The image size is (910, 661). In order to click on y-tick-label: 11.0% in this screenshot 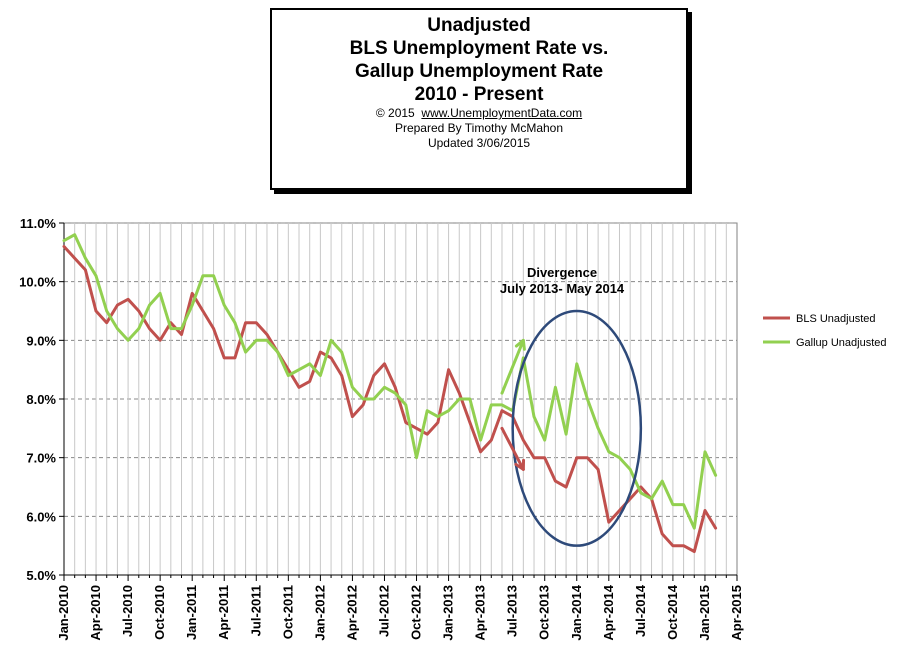, I will do `click(38, 223)`.